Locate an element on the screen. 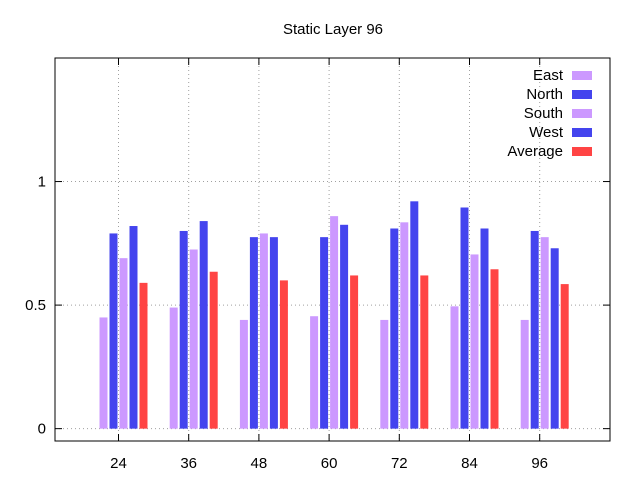 The image size is (640, 480). legend-label-south: South is located at coordinates (543, 113).